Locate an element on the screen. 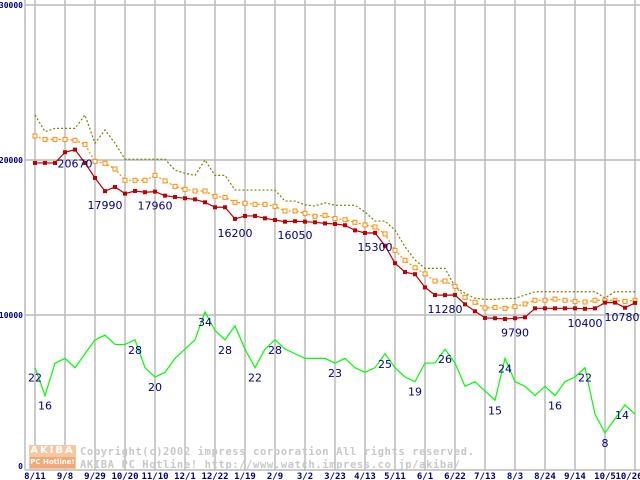  akiba-logo: AKIBA PC Hotline! is located at coordinates (52, 457).